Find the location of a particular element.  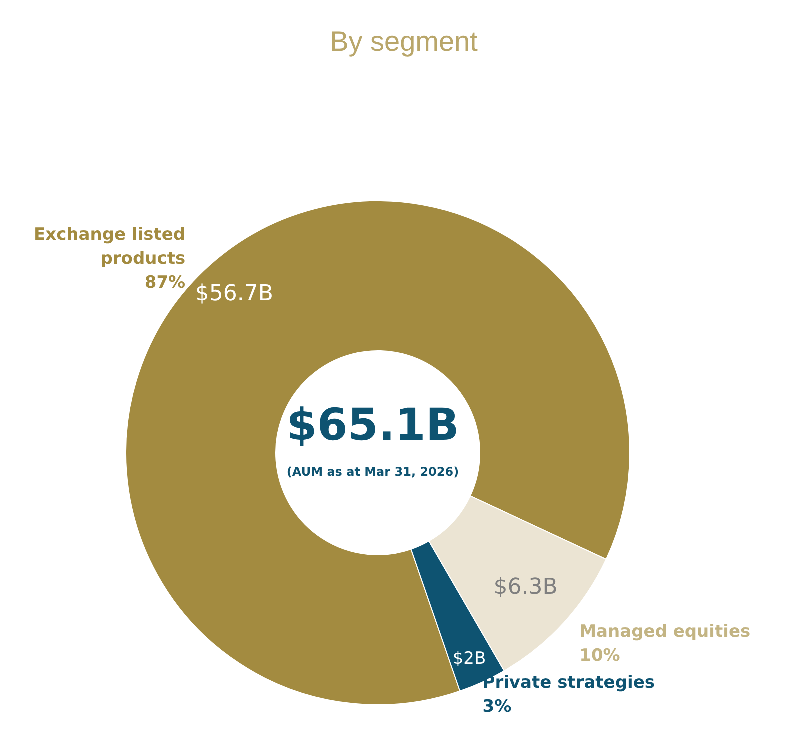

text: (AUM as at Mar 31, 2026) is located at coordinates (373, 472).